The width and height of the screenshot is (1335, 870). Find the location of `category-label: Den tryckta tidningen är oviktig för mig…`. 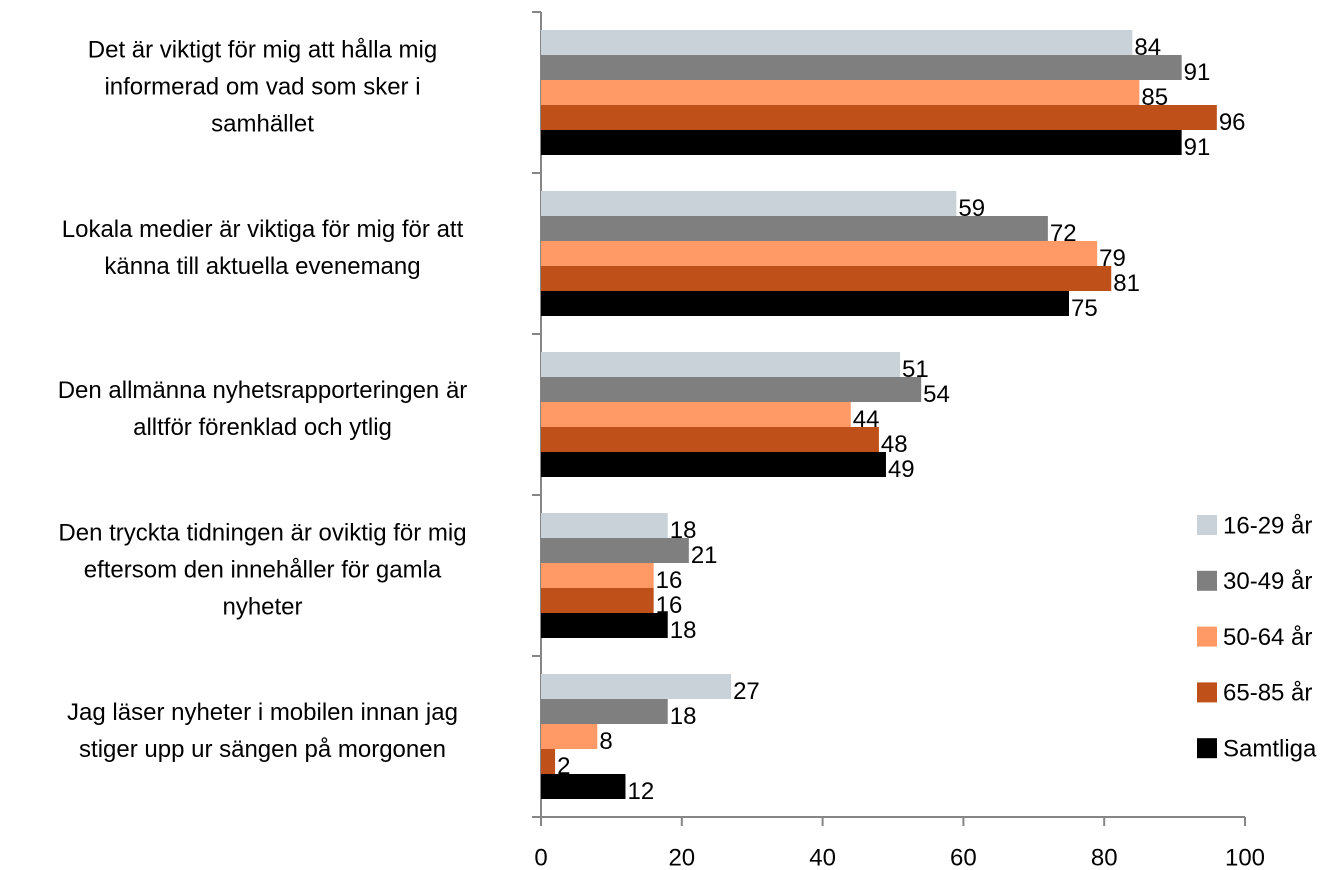

category-label: Den tryckta tidningen är oviktig för mig… is located at coordinates (262, 569).